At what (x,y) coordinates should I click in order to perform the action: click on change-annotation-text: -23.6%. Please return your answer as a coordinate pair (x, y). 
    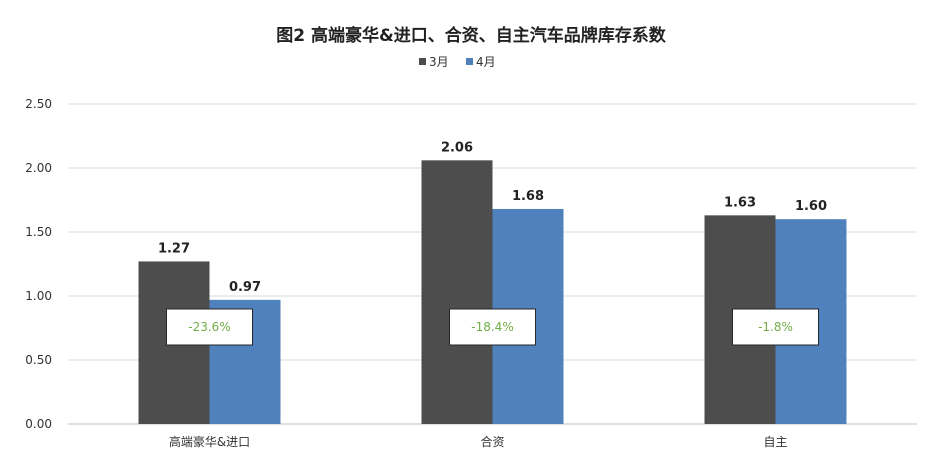
    Looking at the image, I should click on (209, 327).